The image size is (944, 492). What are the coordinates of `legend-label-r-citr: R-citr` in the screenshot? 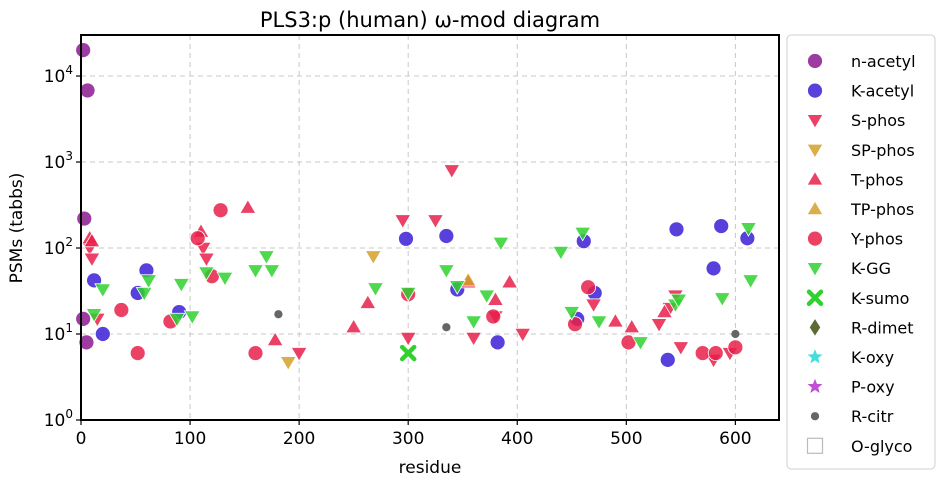 It's located at (872, 416).